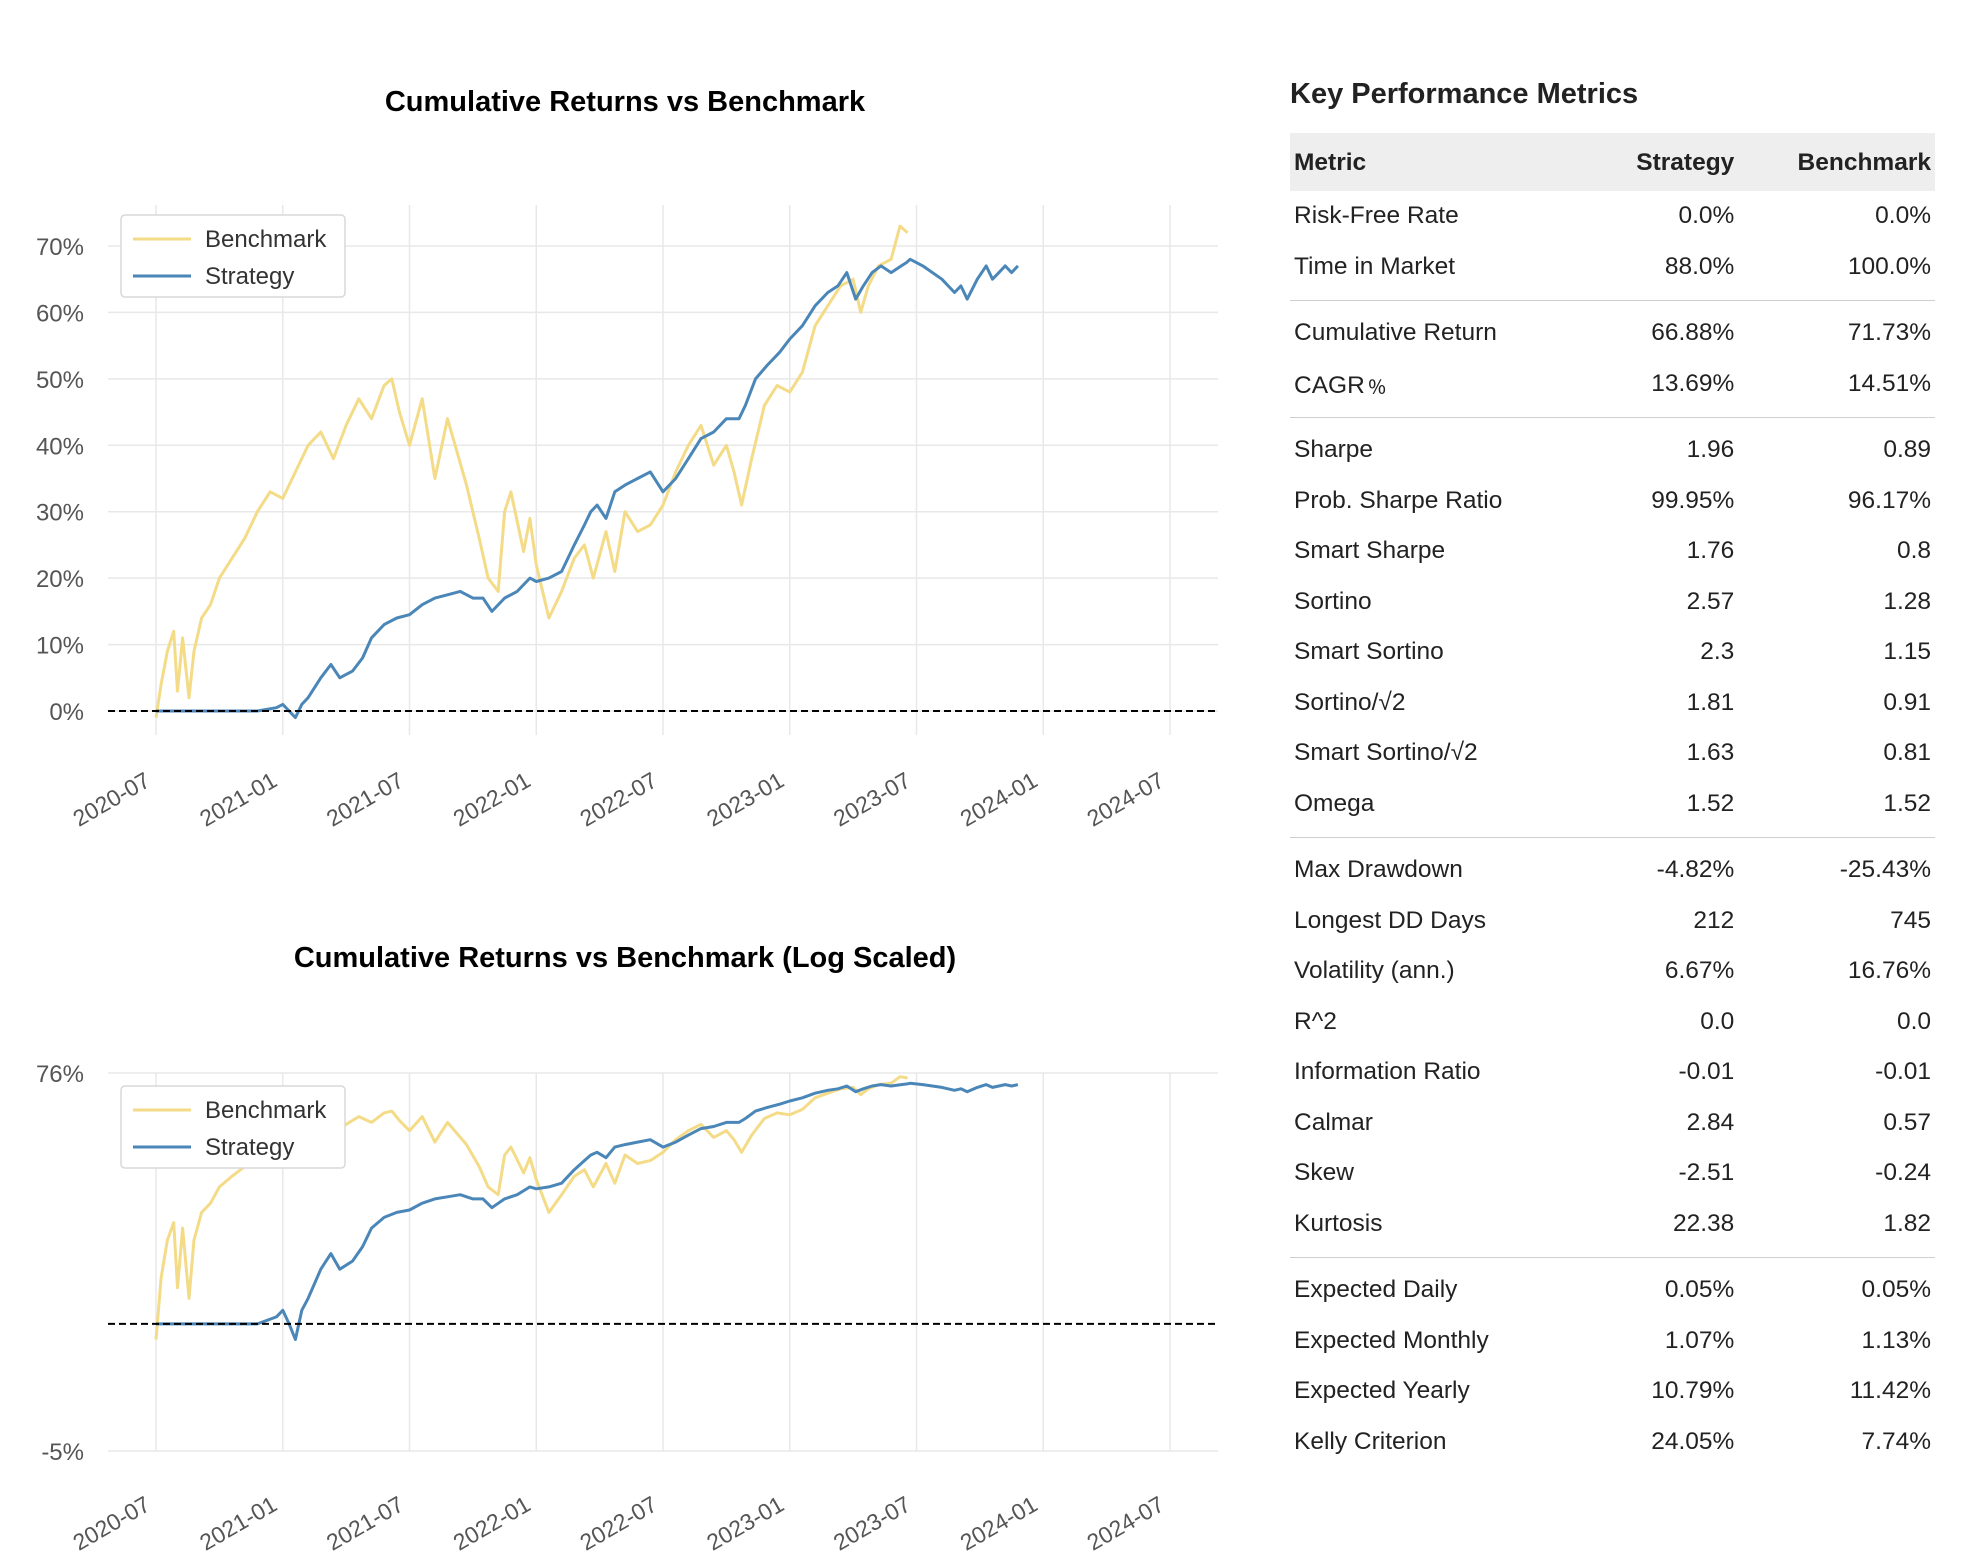  I want to click on metric-strategy-value: 2.57, so click(1710, 601).